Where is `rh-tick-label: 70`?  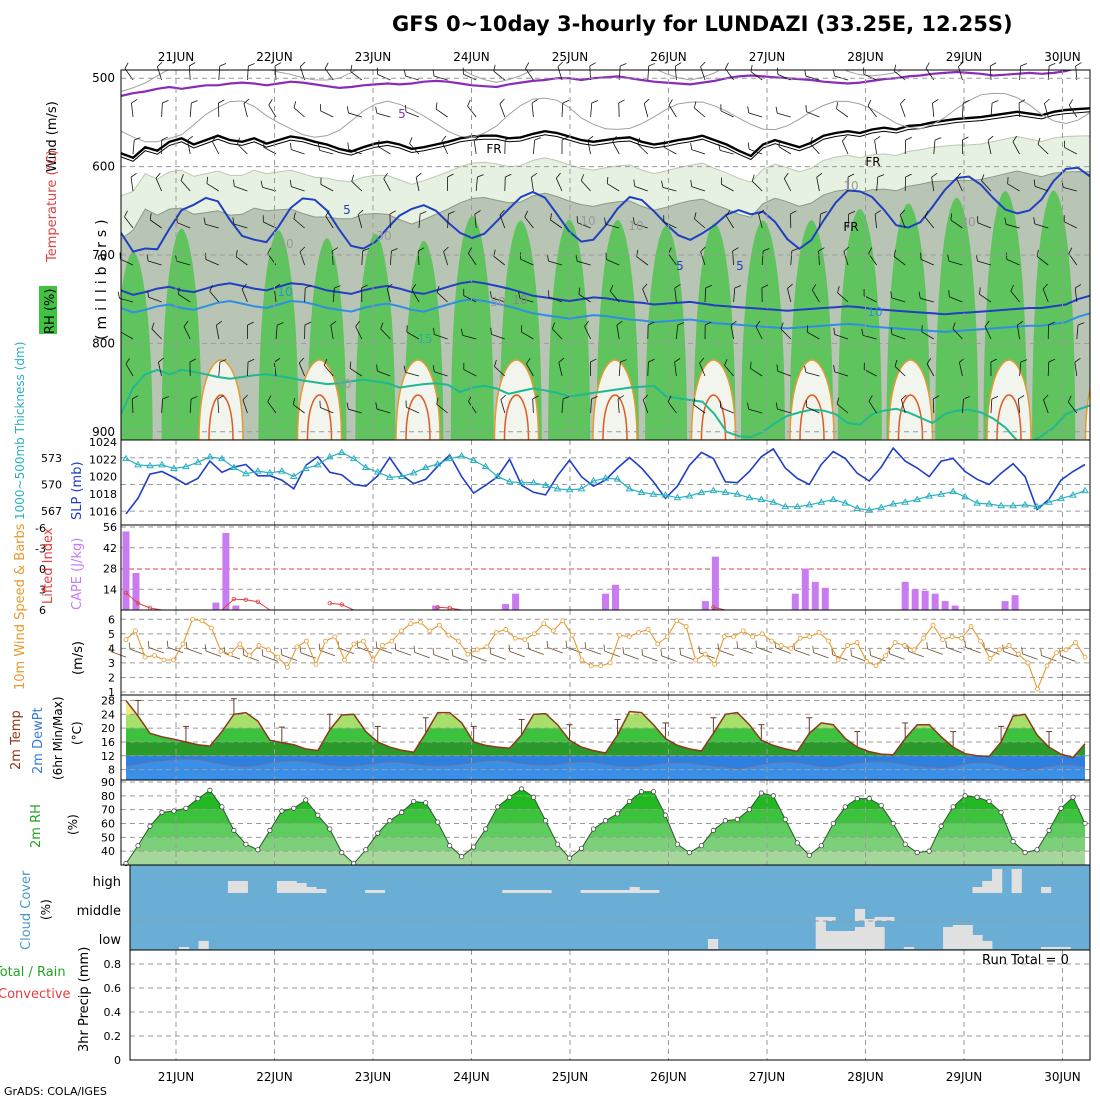 rh-tick-label: 70 is located at coordinates (108, 810).